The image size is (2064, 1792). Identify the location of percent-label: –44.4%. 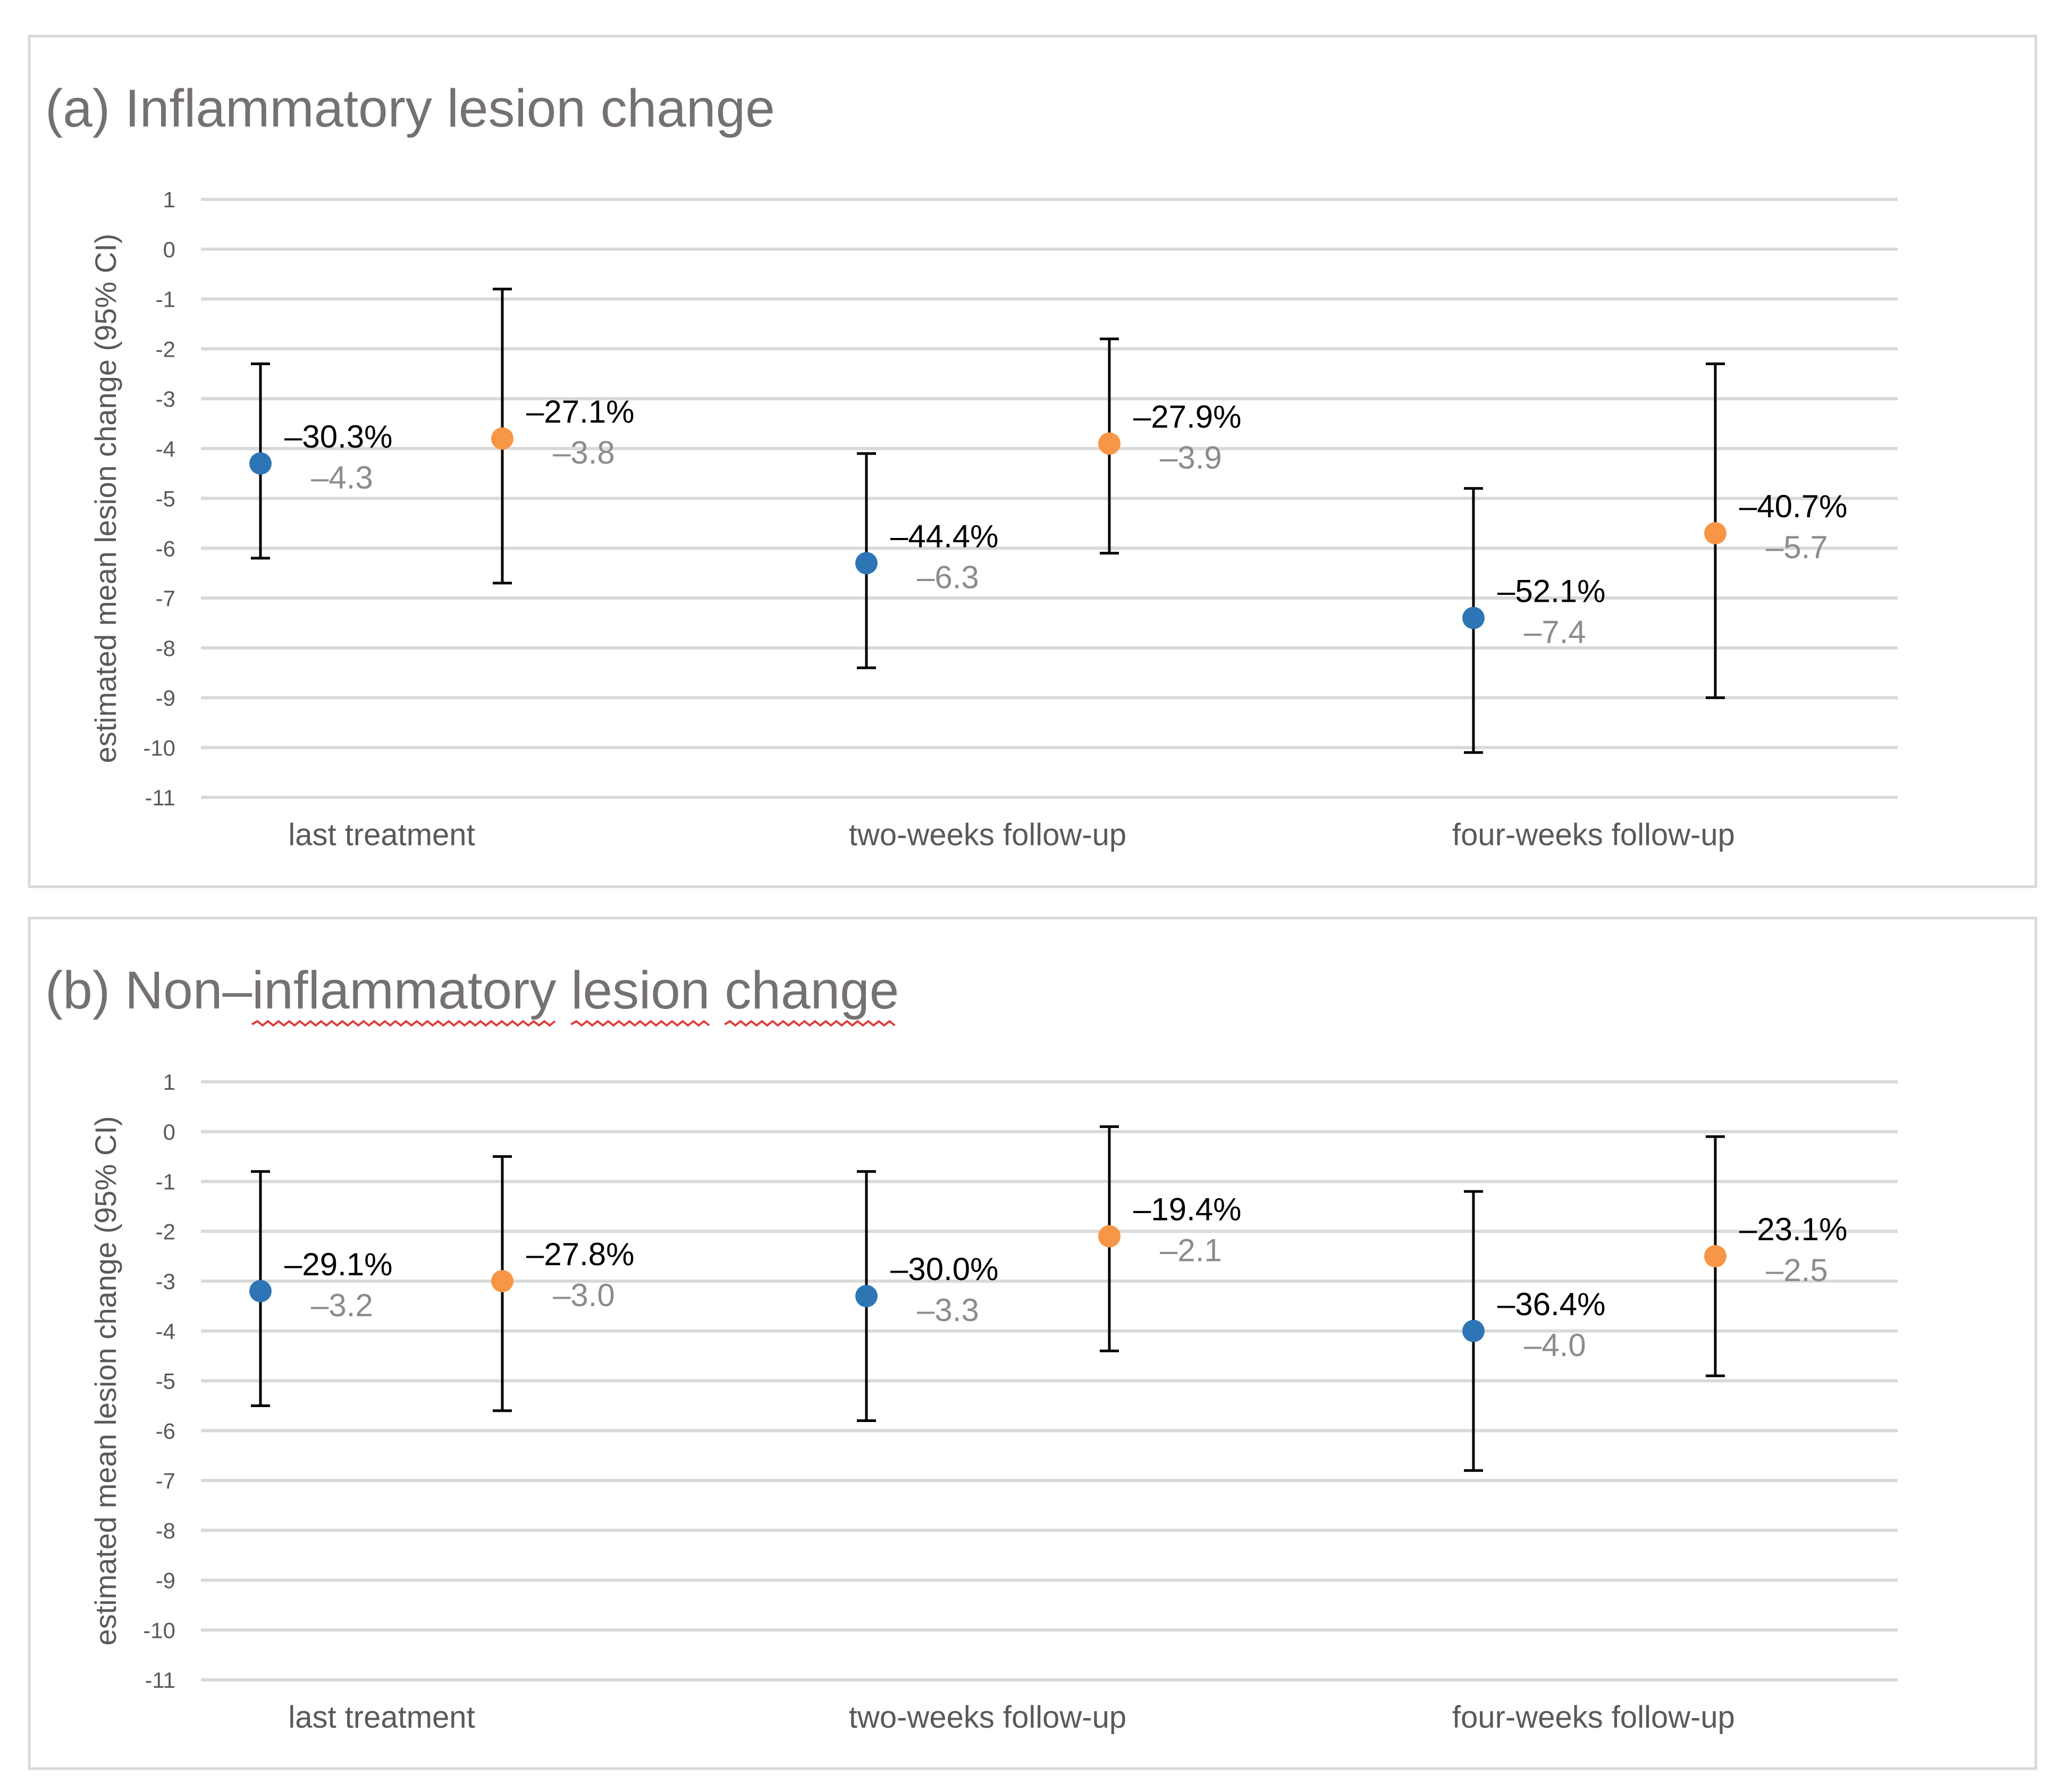
(944, 536).